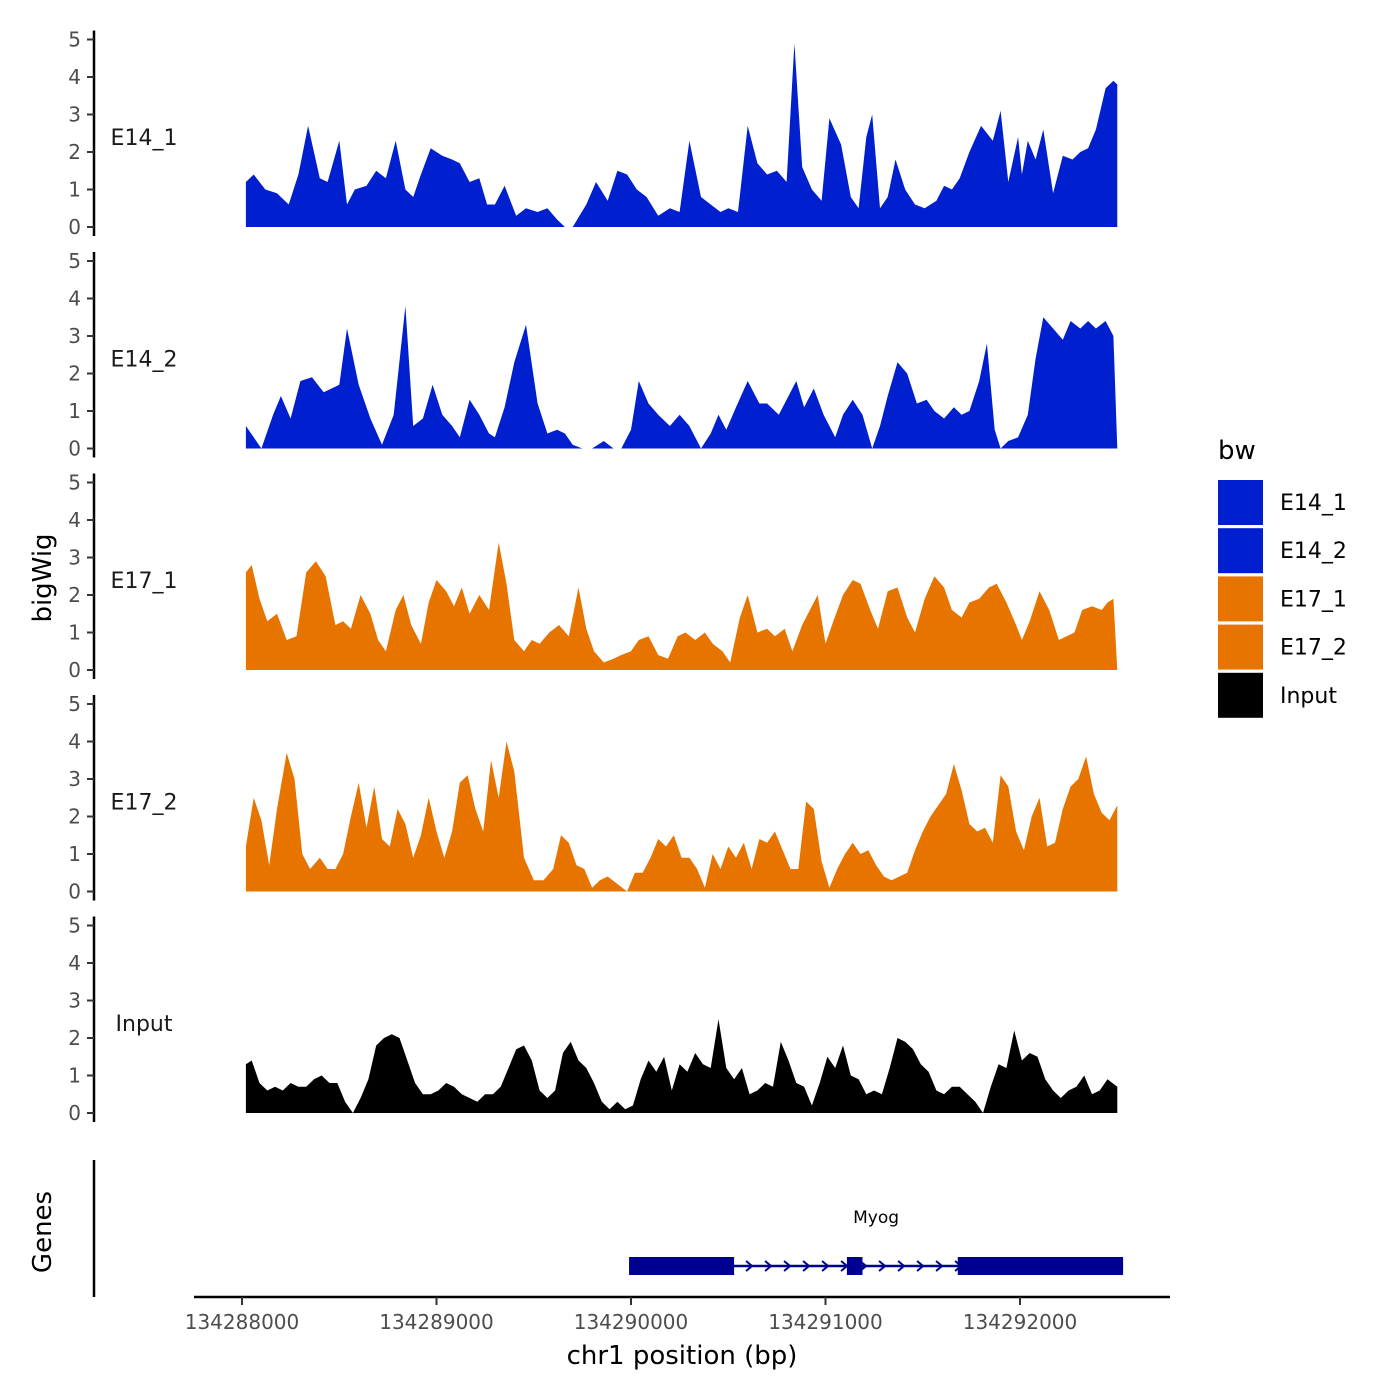 This screenshot has height=1400, width=1400. What do you see at coordinates (682, 1356) in the screenshot?
I see `x-axis-title: chr1 position (bp)` at bounding box center [682, 1356].